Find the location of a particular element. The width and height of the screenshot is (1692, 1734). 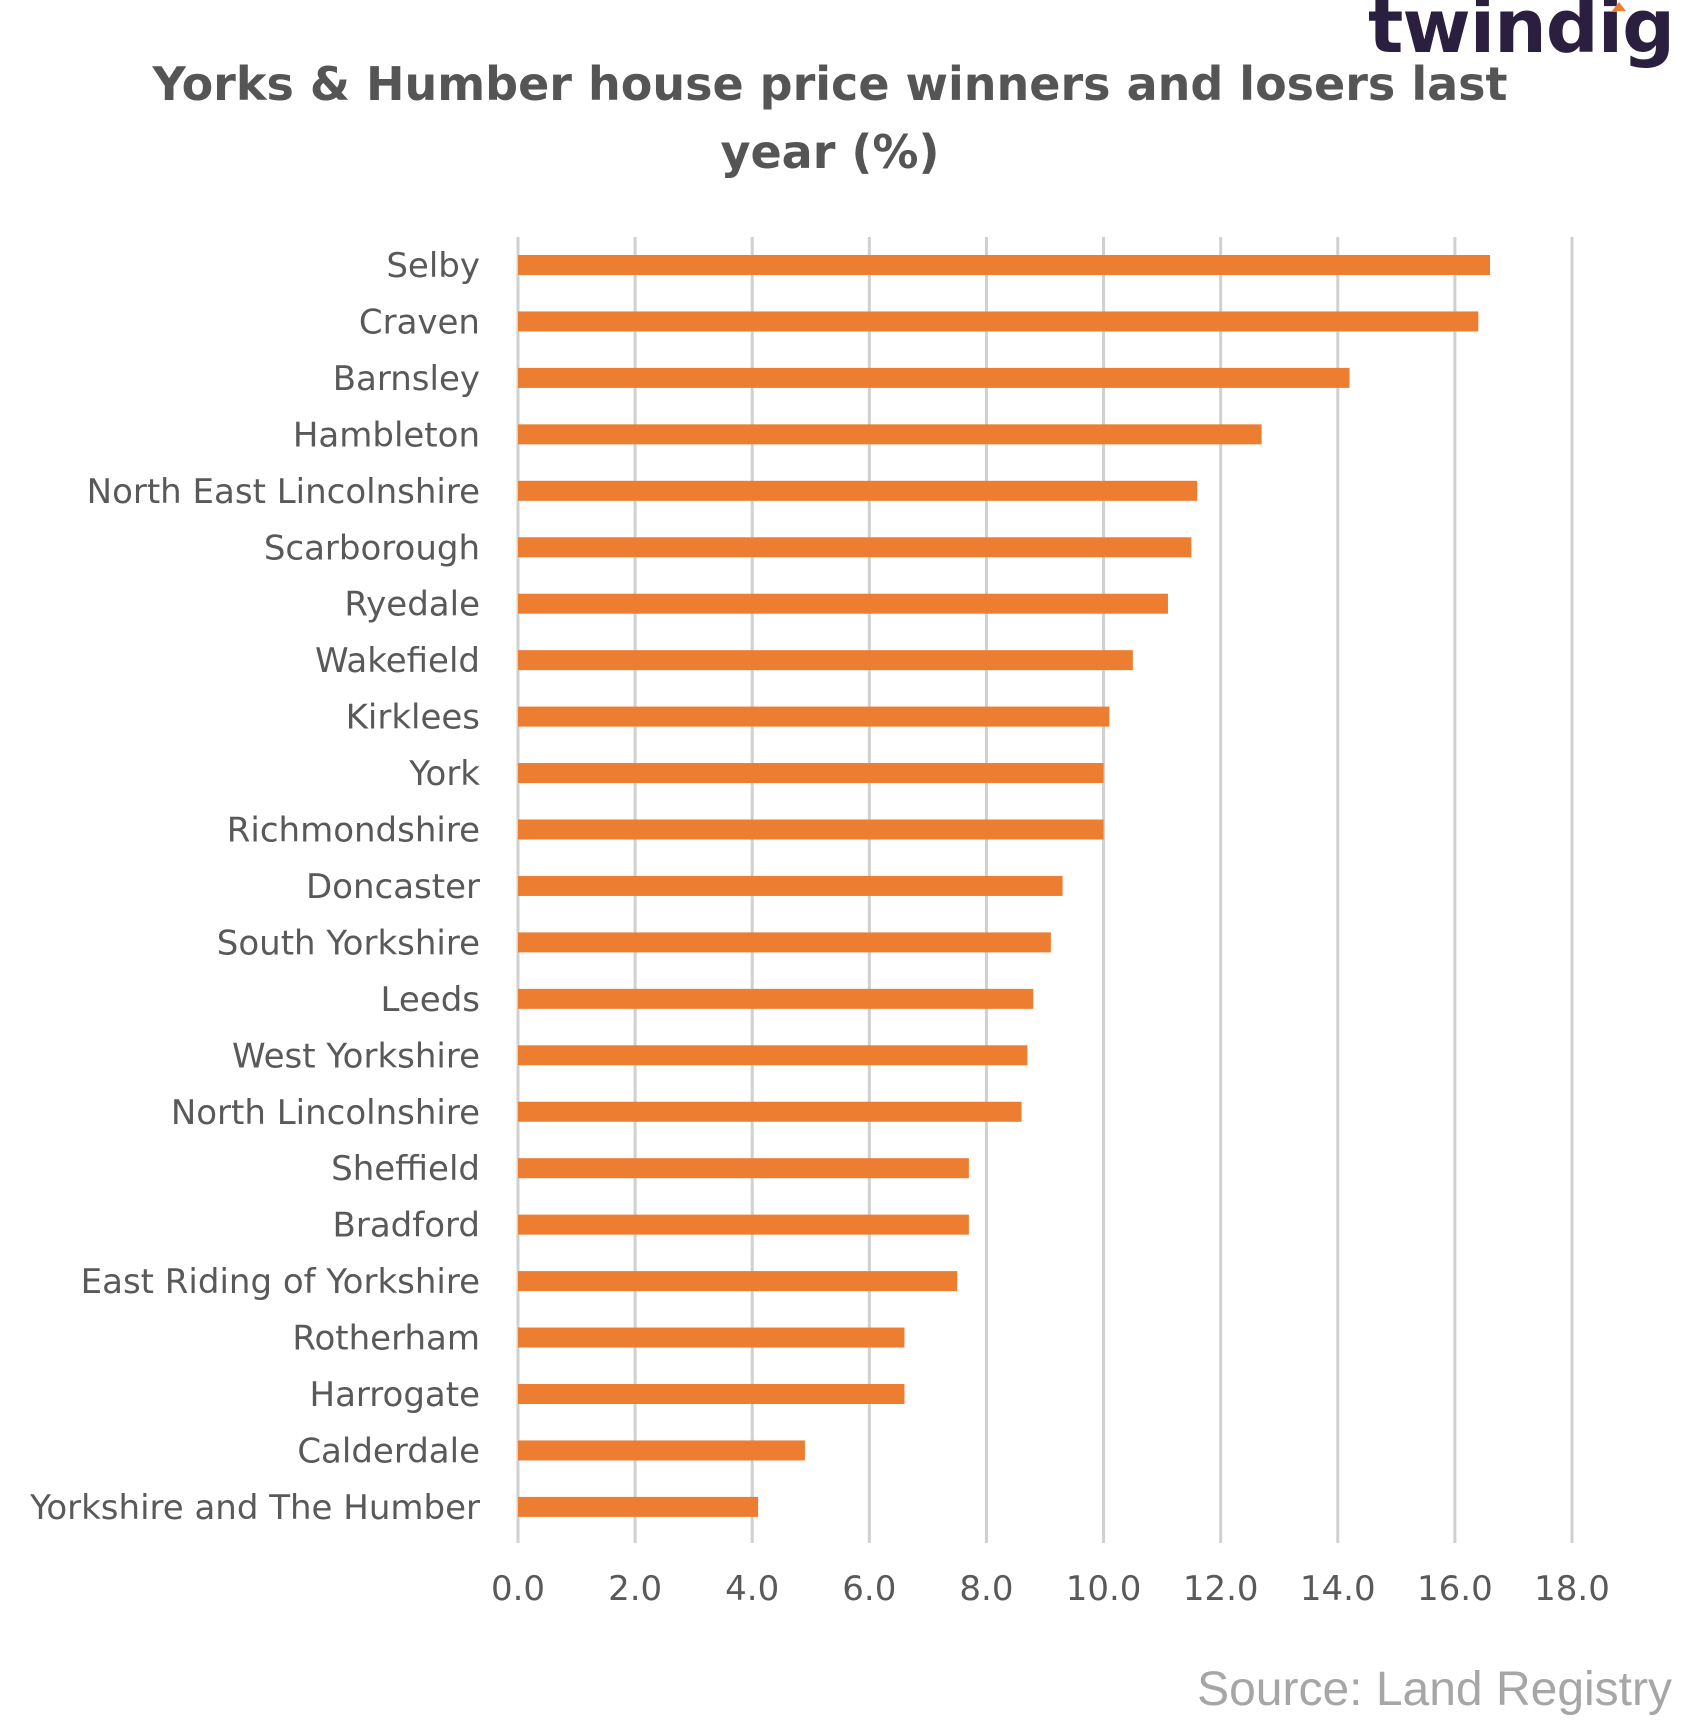

category-label: South Yorkshire is located at coordinates (348, 943).